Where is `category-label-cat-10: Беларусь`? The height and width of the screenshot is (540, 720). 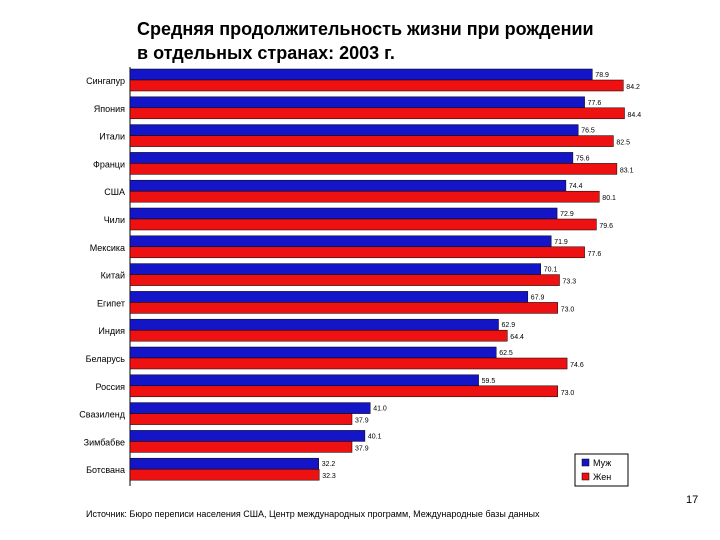
category-label-cat-10: Беларусь is located at coordinates (106, 359).